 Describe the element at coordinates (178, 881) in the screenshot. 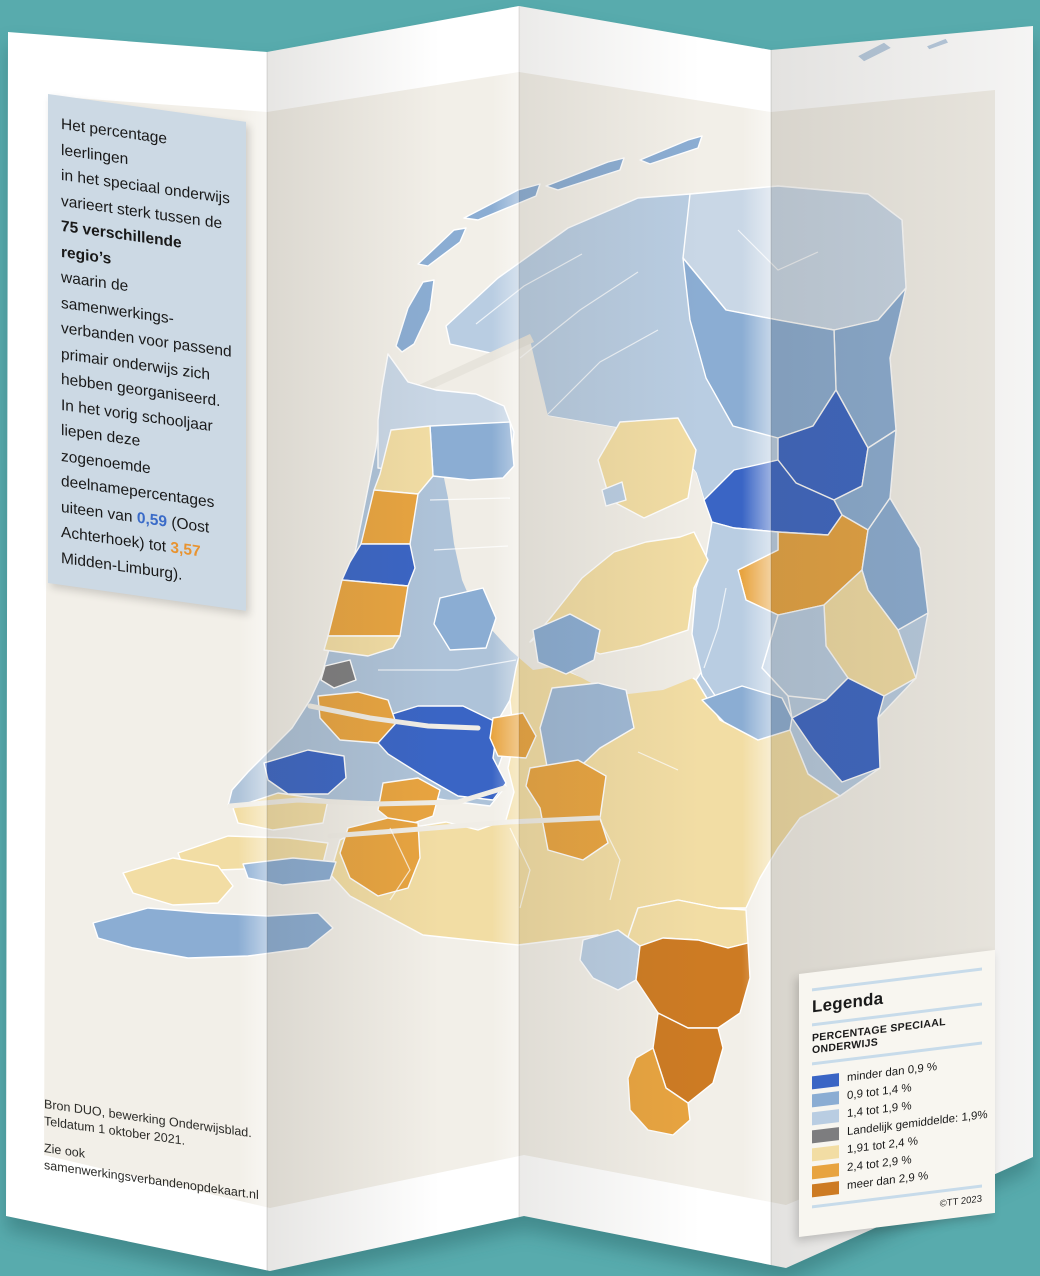

I see `region-walcheren` at that location.